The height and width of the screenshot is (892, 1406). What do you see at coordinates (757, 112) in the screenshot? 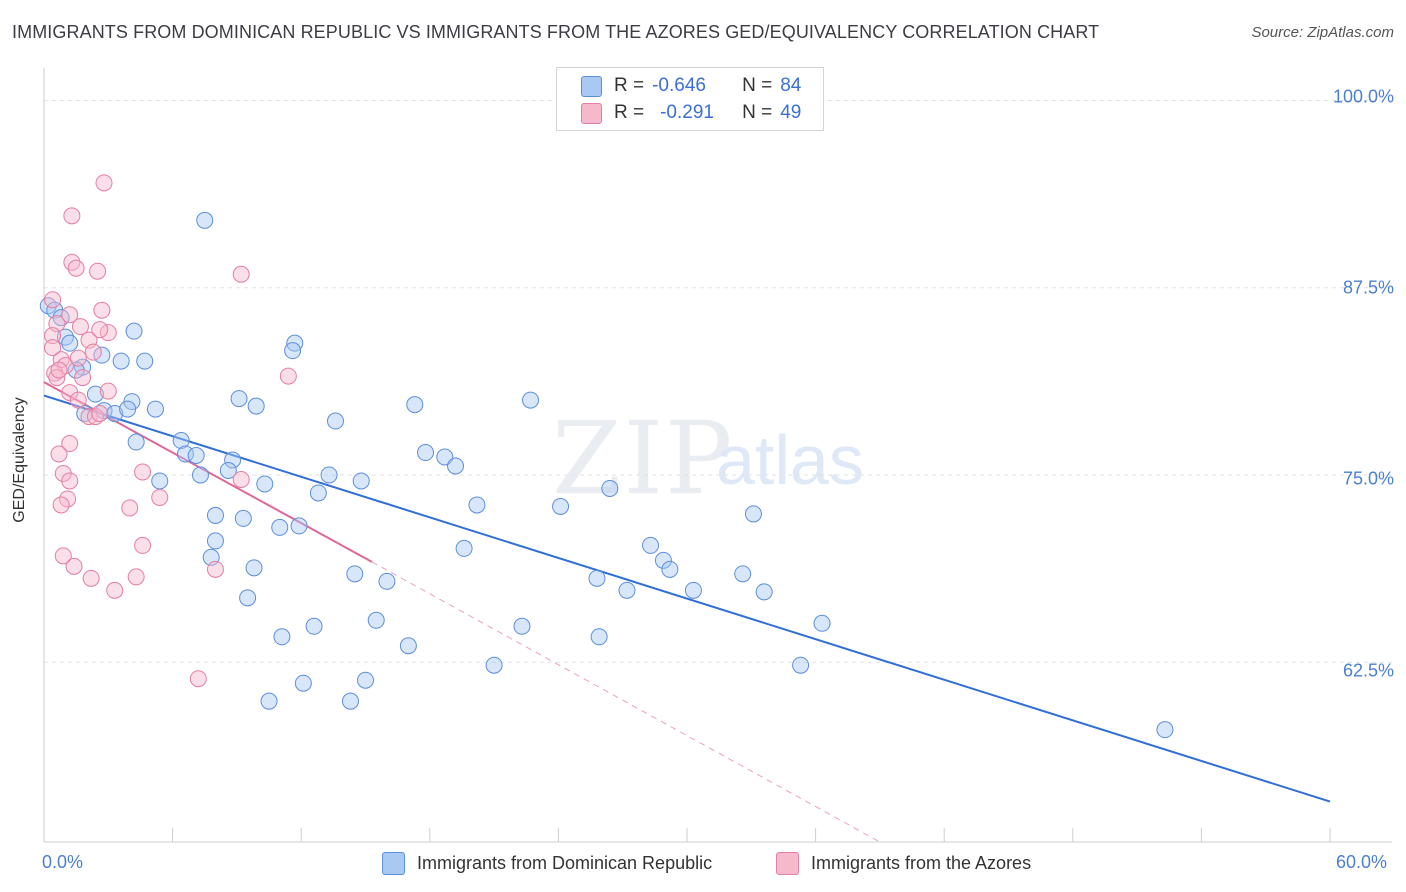
I see `legend-n-label: N =` at bounding box center [757, 112].